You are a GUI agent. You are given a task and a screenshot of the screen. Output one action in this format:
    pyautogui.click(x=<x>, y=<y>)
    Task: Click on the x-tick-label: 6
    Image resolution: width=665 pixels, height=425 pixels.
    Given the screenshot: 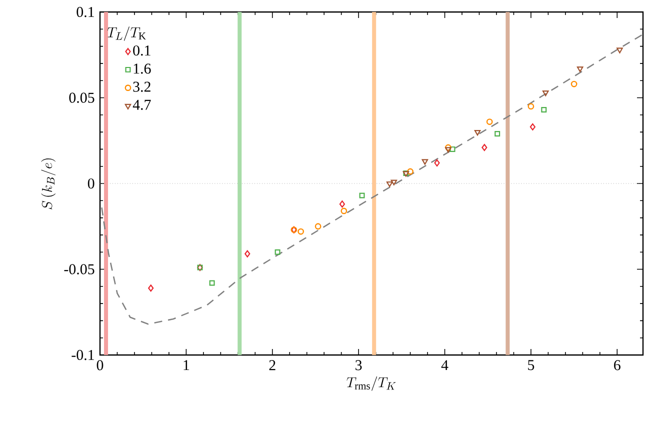 What is the action you would take?
    pyautogui.click(x=617, y=365)
    